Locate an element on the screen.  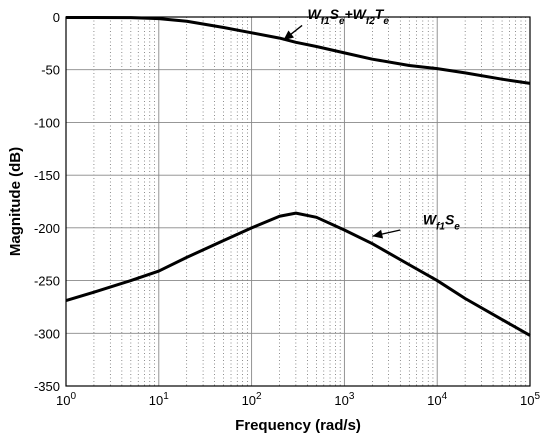
x-tick-label: 10⁴ is located at coordinates (437, 399).